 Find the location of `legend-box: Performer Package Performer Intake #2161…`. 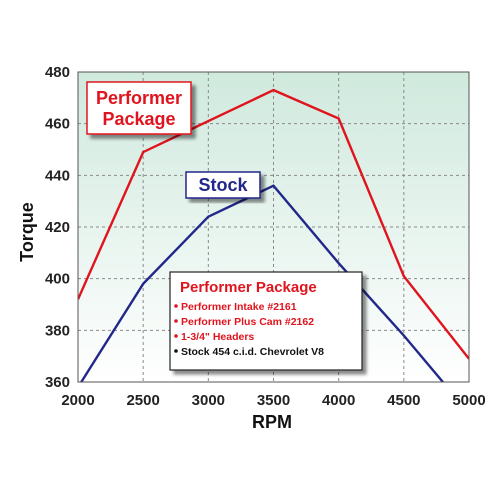

legend-box: Performer Package Performer Intake #2161… is located at coordinates (266, 321).